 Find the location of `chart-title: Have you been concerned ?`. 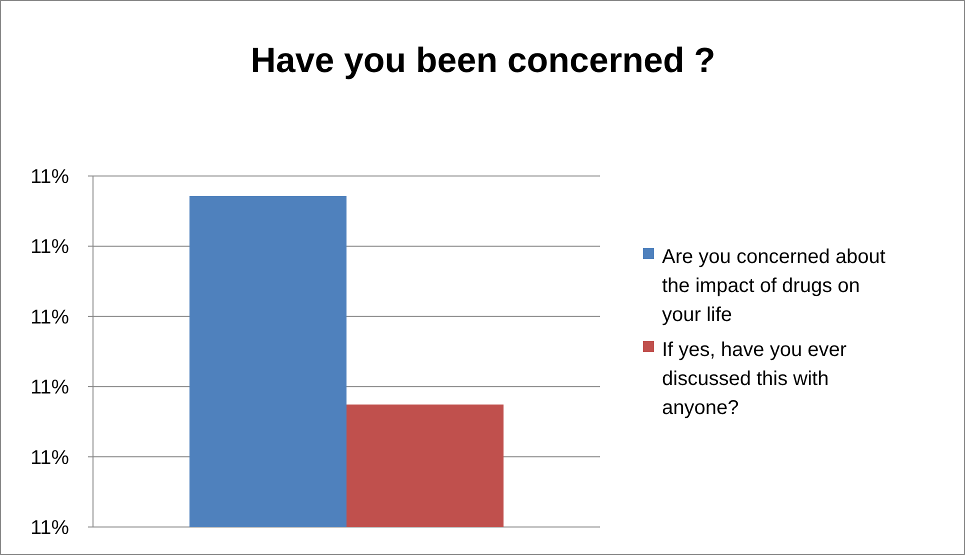

chart-title: Have you been concerned ? is located at coordinates (483, 60).